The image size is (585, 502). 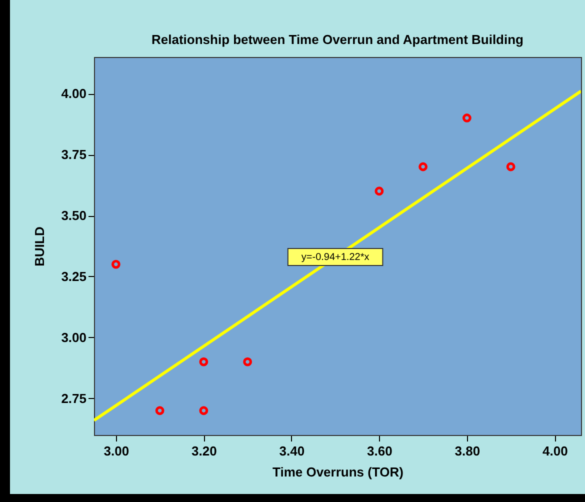 I want to click on y-tick-label: 3.50, so click(x=73, y=216).